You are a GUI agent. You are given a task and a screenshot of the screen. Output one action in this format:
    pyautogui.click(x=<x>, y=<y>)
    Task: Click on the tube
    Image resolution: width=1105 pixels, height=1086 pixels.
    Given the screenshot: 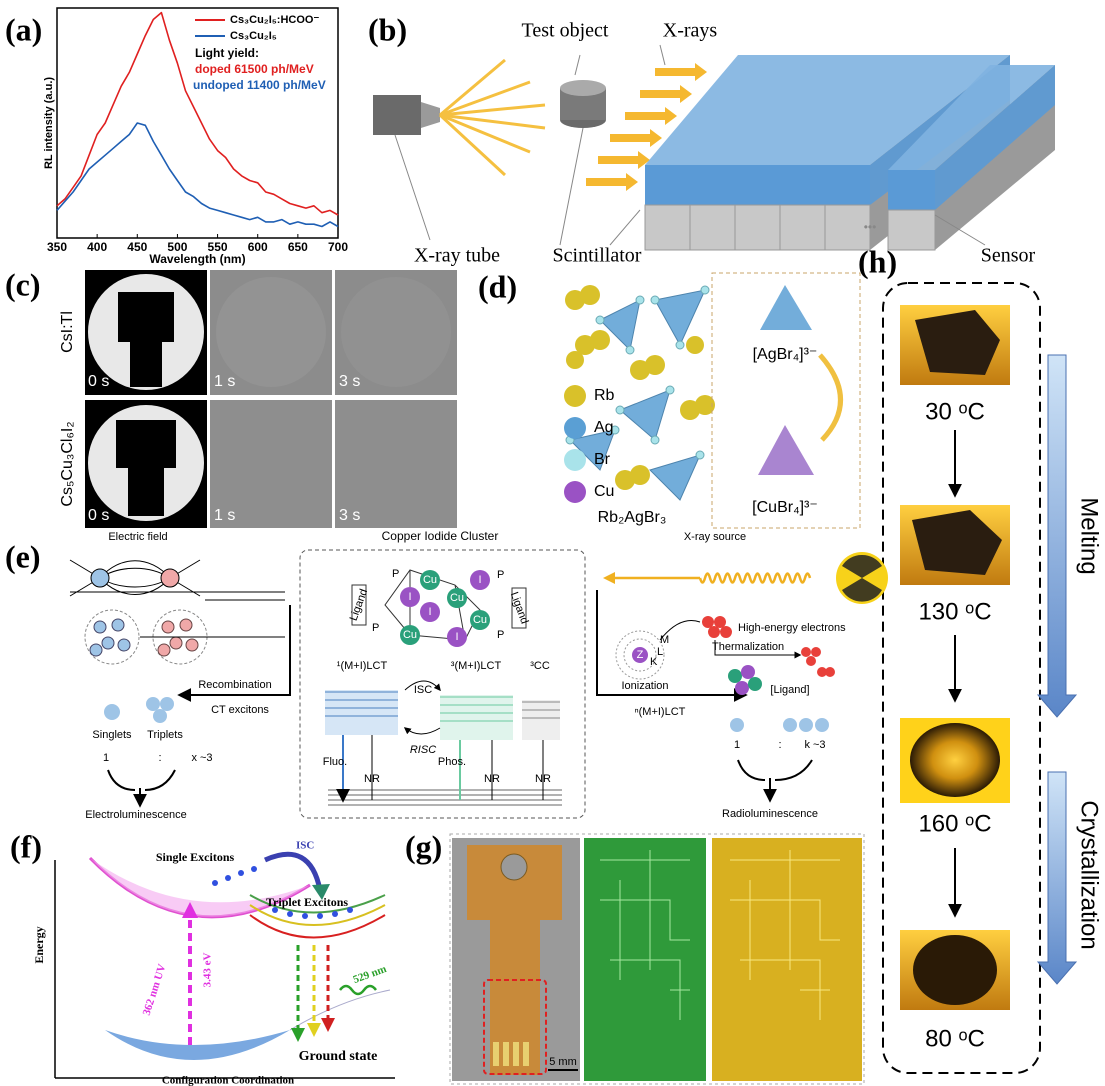 What is the action you would take?
    pyautogui.click(x=397, y=115)
    